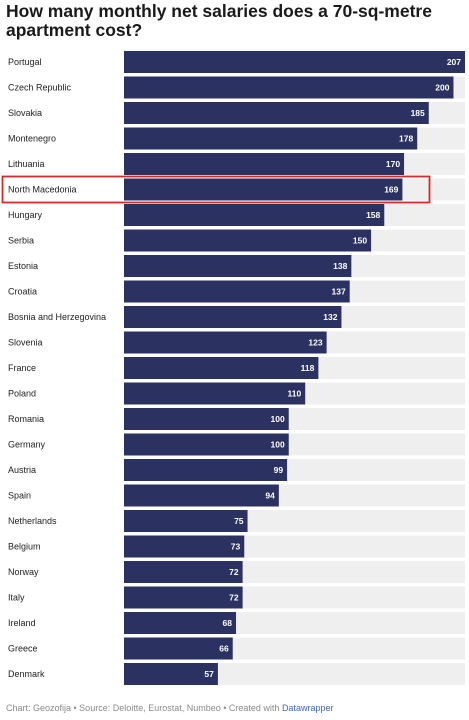 The width and height of the screenshot is (469, 720). I want to click on value-label-croatia: 137, so click(338, 292).